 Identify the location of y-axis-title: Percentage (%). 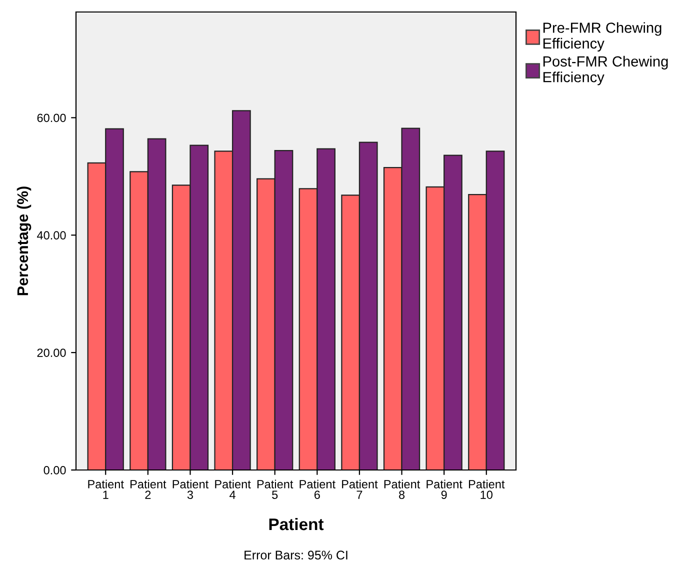
(24, 241).